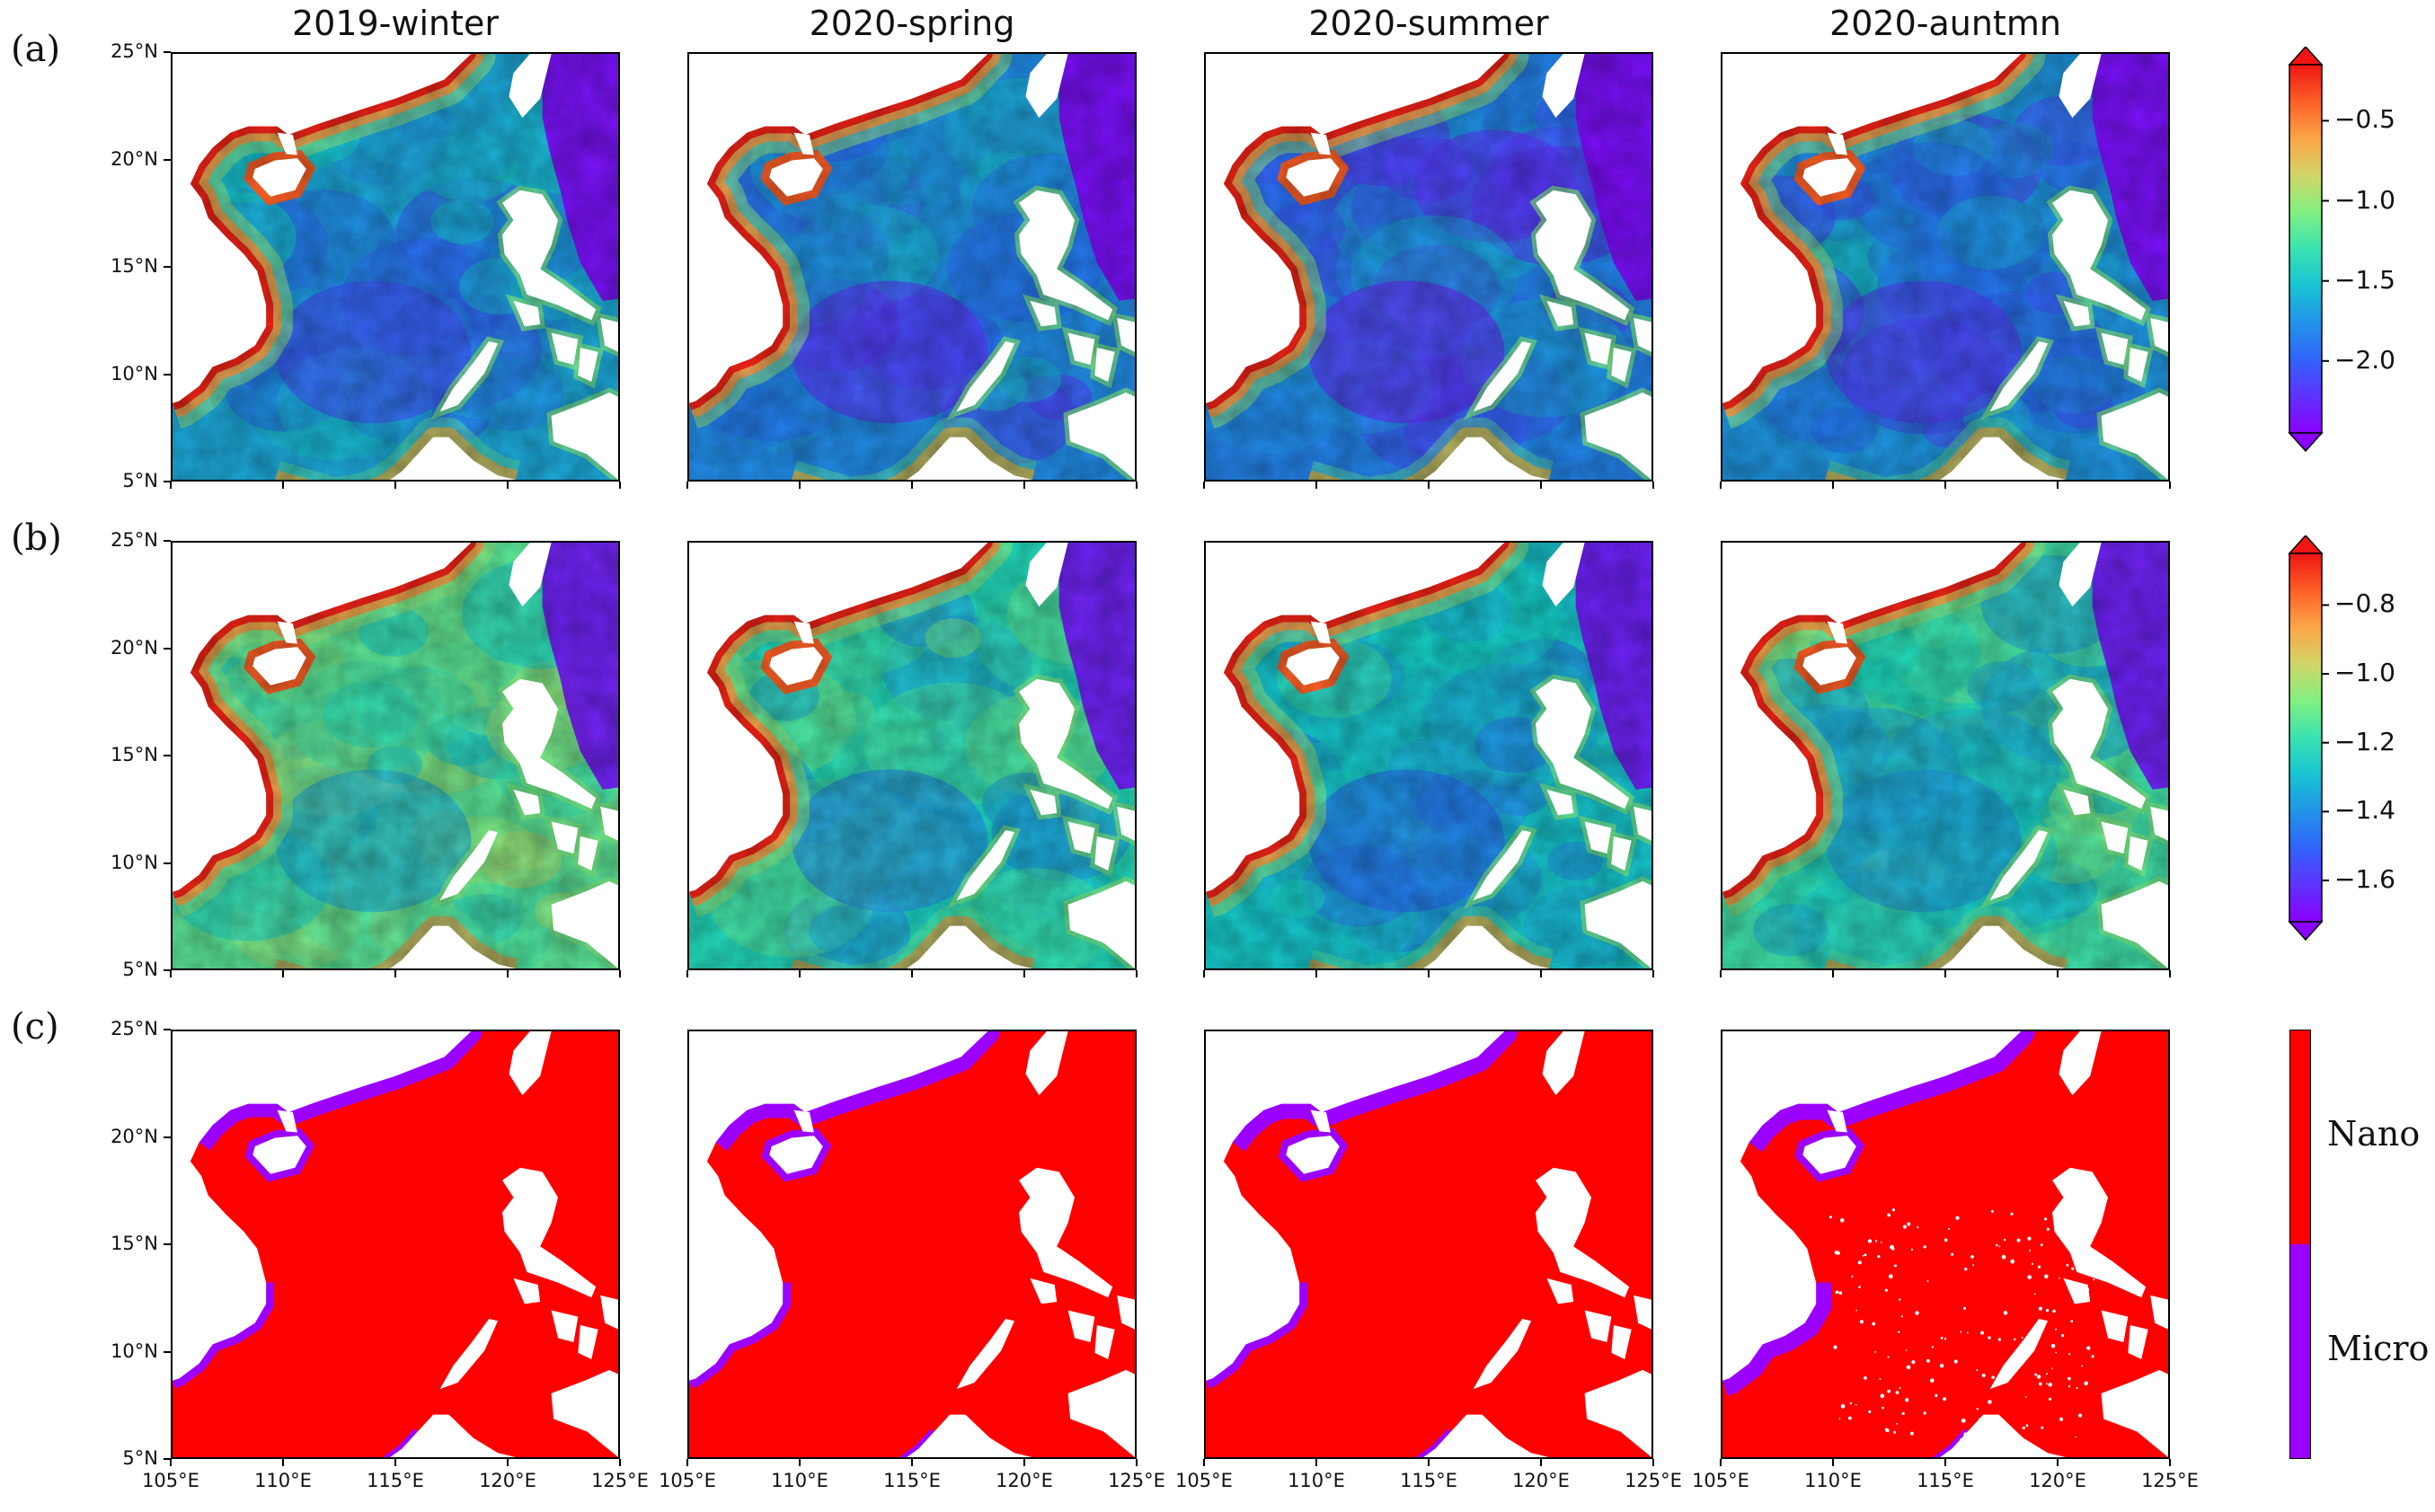 This screenshot has height=1512, width=2435. I want to click on category-label-micro: Micro, so click(2378, 1348).